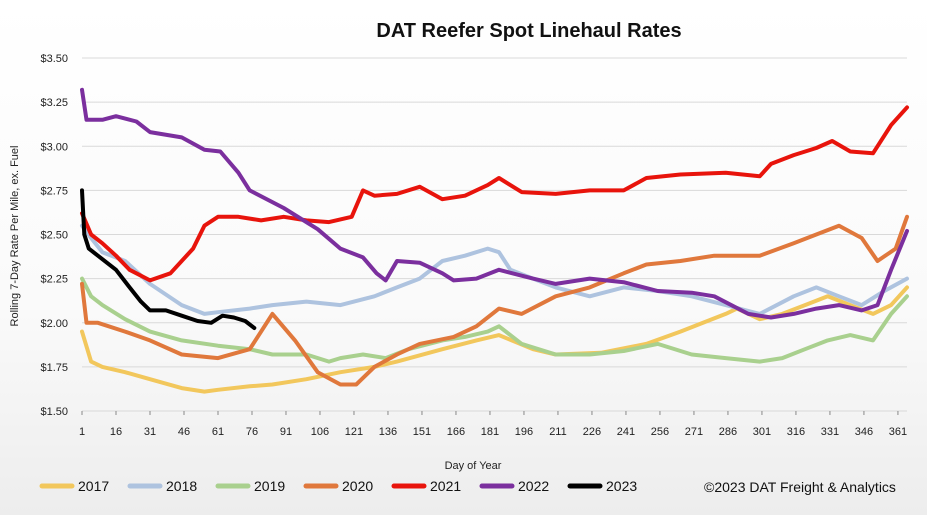 The image size is (927, 515). I want to click on x-axis-label: Day of Year, so click(473, 466).